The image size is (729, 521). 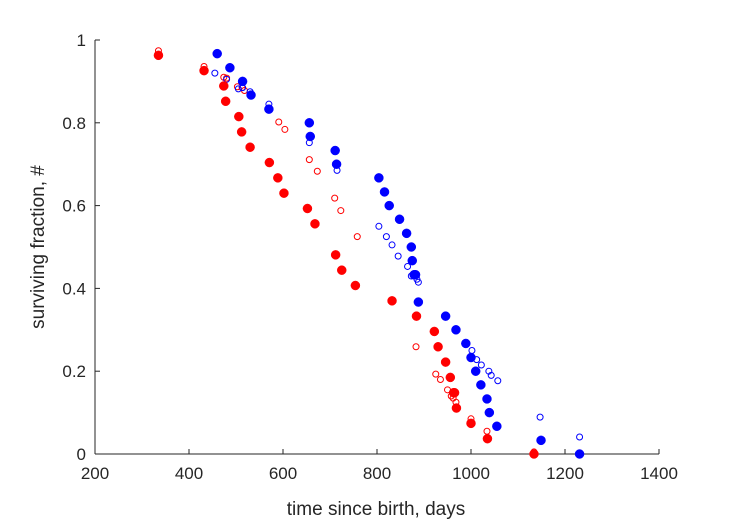 I want to click on x-tick-label: 600, so click(x=283, y=473).